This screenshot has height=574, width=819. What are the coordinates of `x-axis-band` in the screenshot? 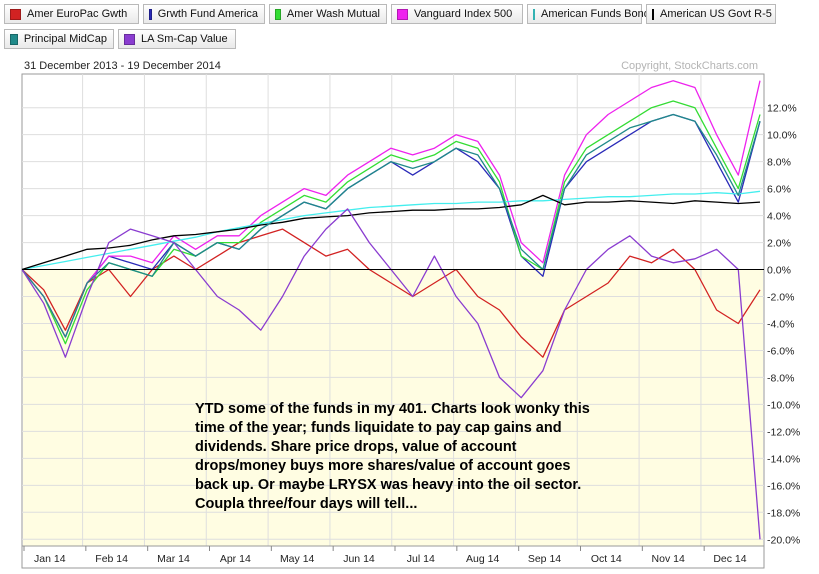 It's located at (393, 557).